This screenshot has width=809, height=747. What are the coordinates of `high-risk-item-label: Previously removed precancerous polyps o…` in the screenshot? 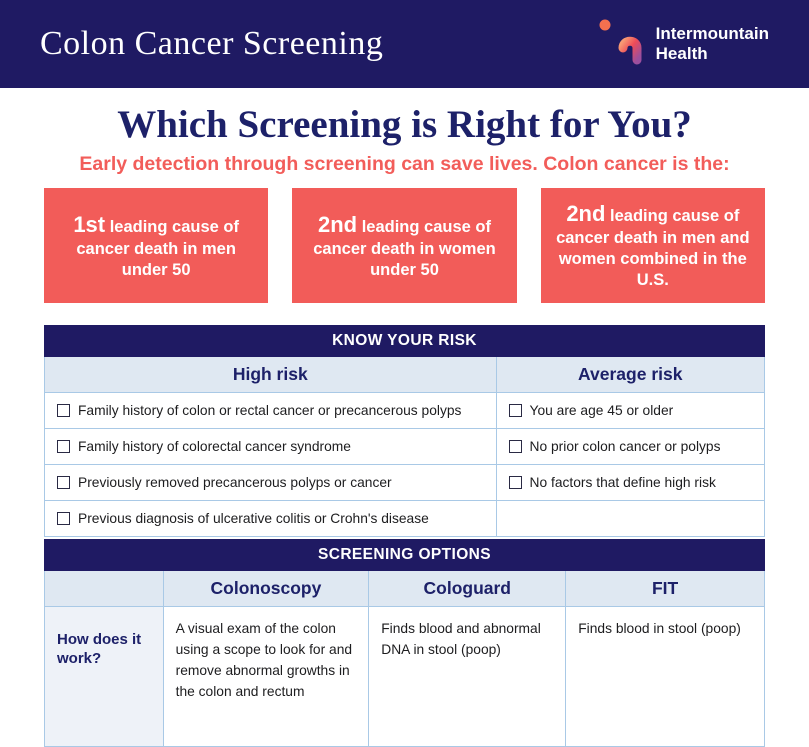 It's located at (235, 483).